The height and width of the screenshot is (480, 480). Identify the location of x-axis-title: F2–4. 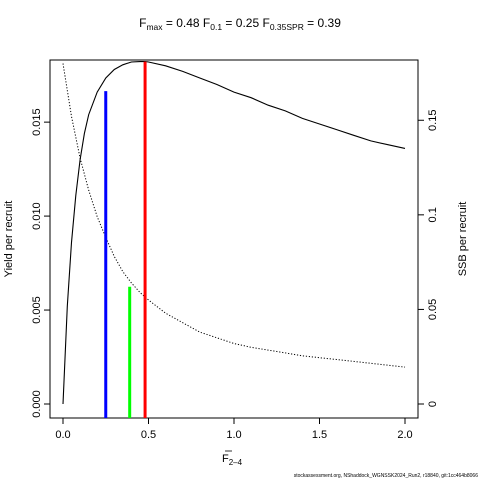
(232, 460).